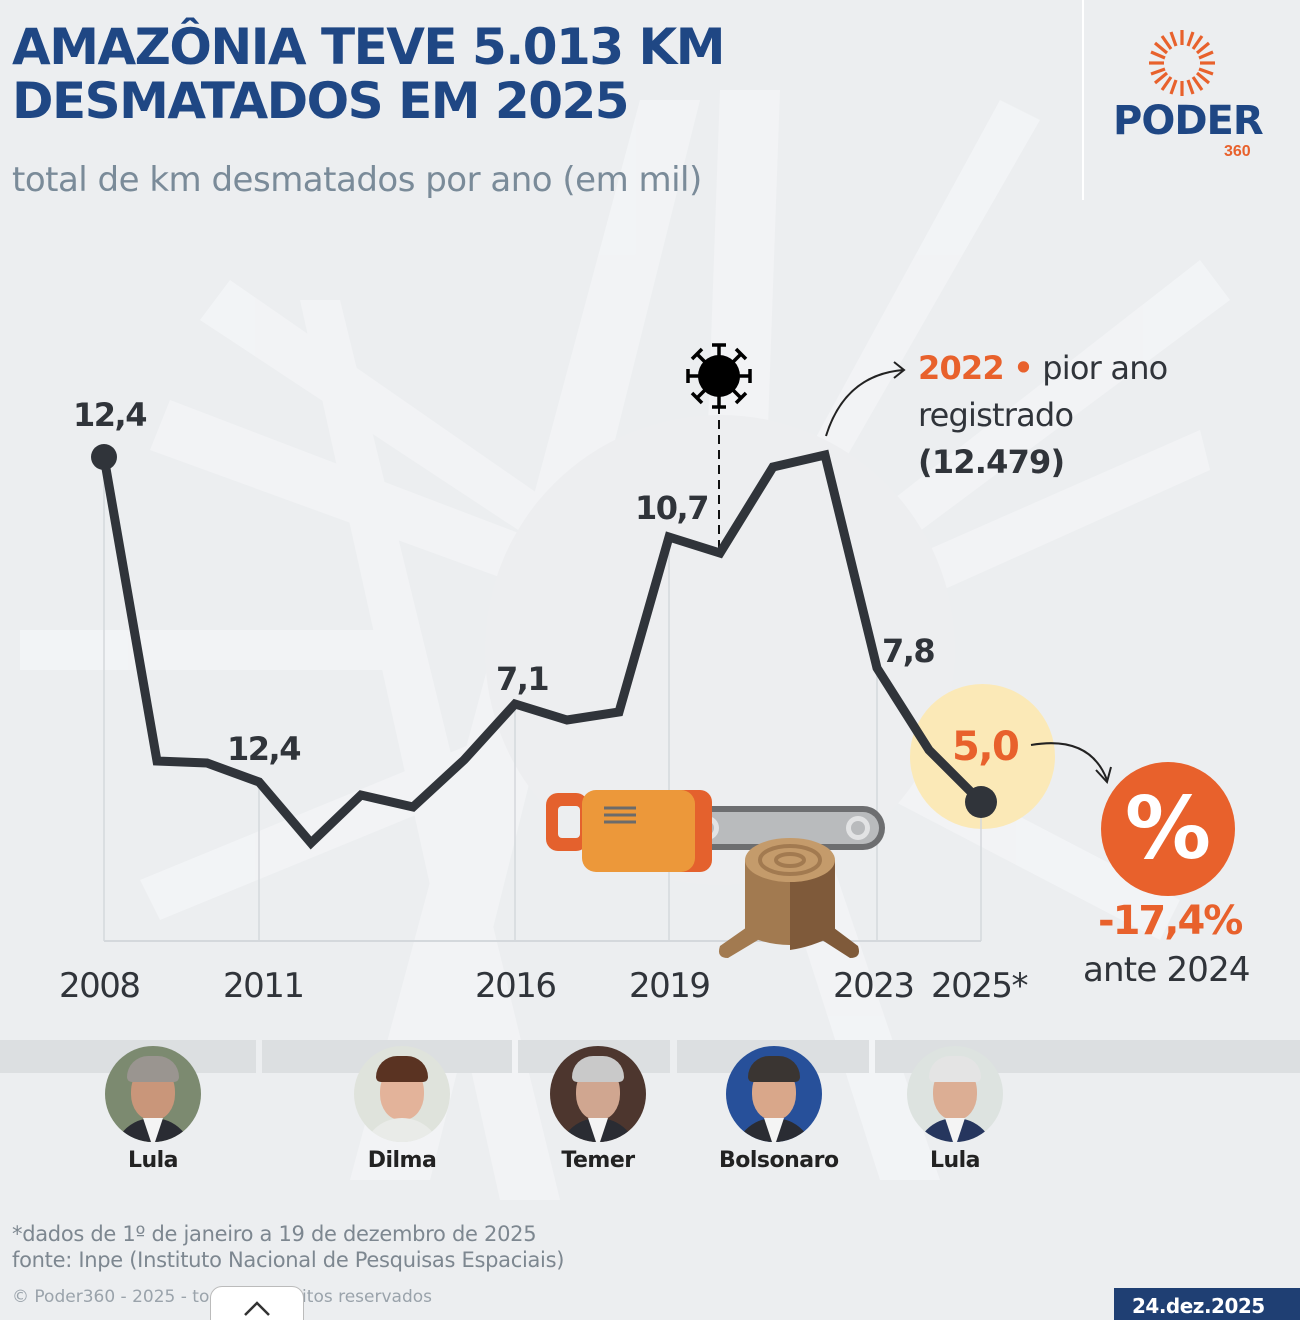 The width and height of the screenshot is (1300, 1320). What do you see at coordinates (598, 1160) in the screenshot?
I see `president-name: Temer` at bounding box center [598, 1160].